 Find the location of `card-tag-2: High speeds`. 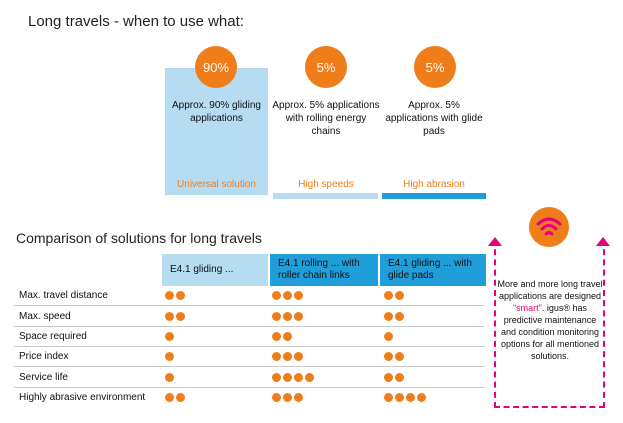

card-tag-2: High speeds is located at coordinates (326, 184).